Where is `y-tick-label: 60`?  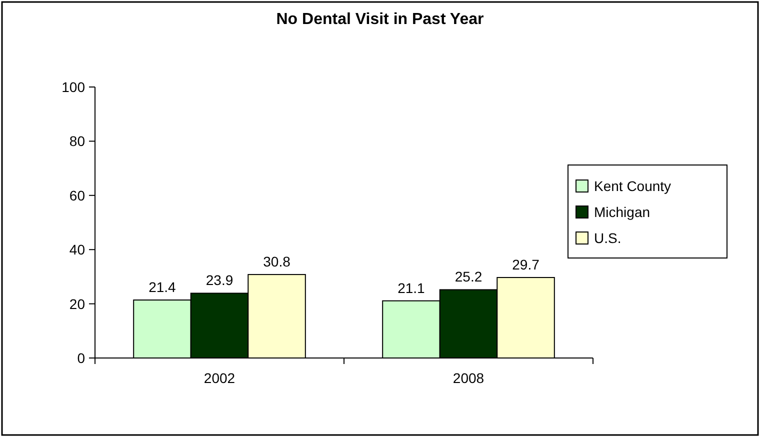
y-tick-label: 60 is located at coordinates (77, 195).